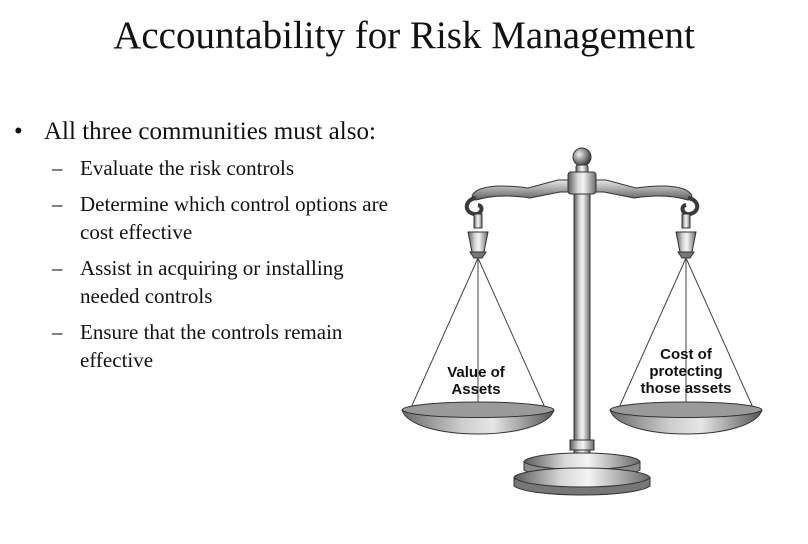  What do you see at coordinates (187, 168) in the screenshot?
I see `sub-bullet-text: Evaluate the risk controls` at bounding box center [187, 168].